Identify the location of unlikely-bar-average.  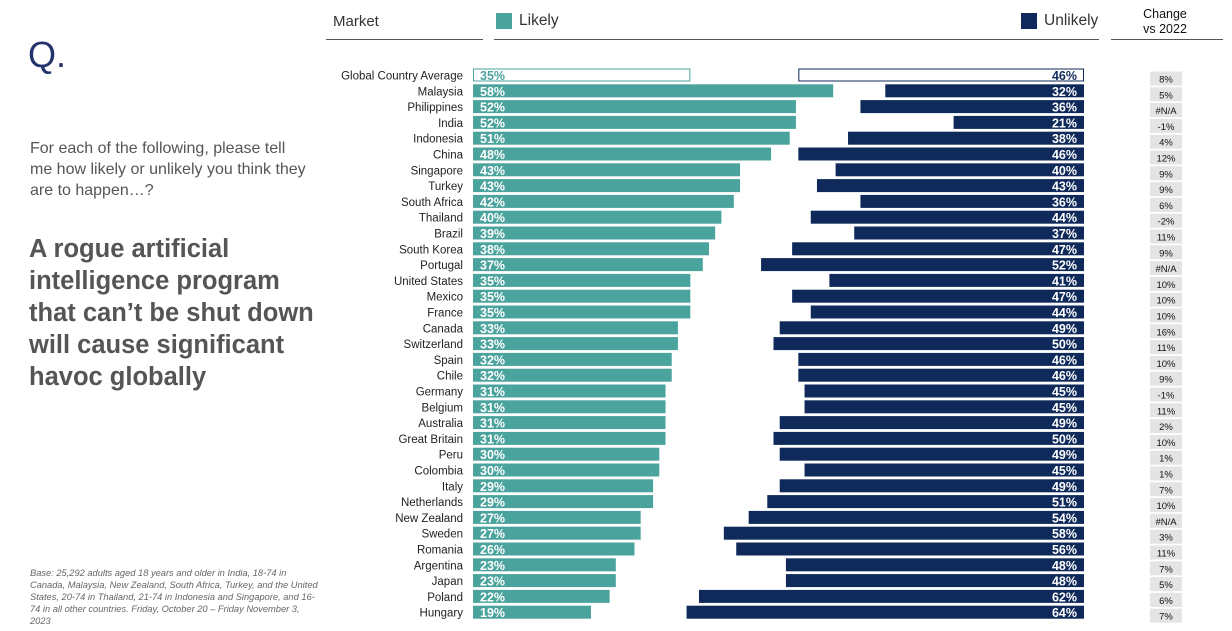
(941, 75).